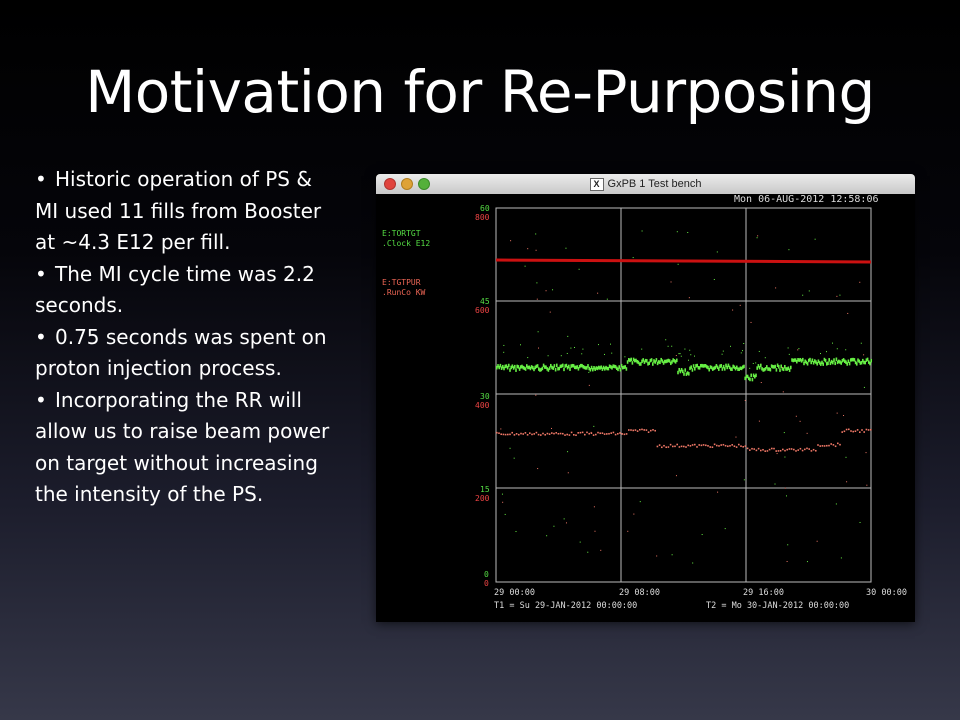  What do you see at coordinates (596, 184) in the screenshot?
I see `x11-app-icon: X` at bounding box center [596, 184].